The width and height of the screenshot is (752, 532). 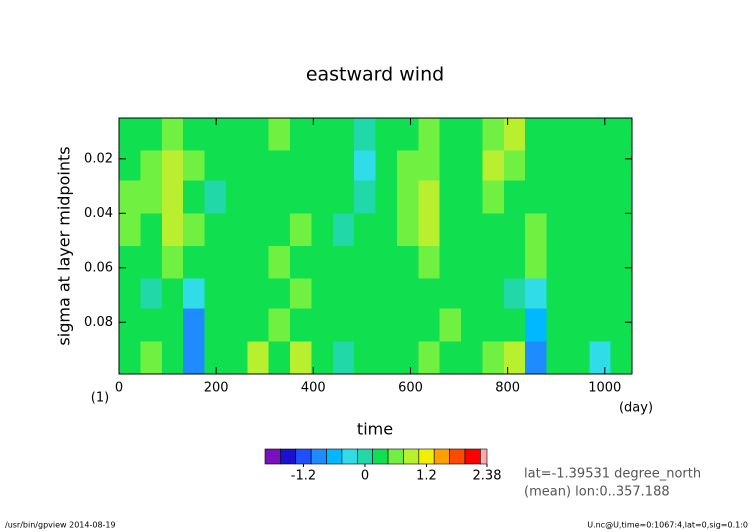 I want to click on annotation: lat=-1.39531 degree_north, so click(x=612, y=474).